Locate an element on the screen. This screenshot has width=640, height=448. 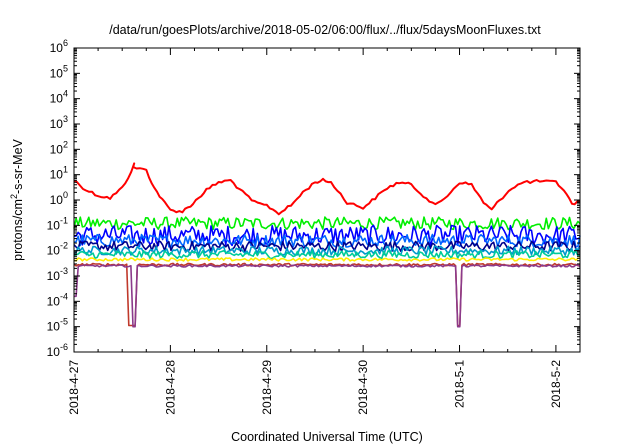
x-tick-label: 2018-4-27 is located at coordinates (74, 387).